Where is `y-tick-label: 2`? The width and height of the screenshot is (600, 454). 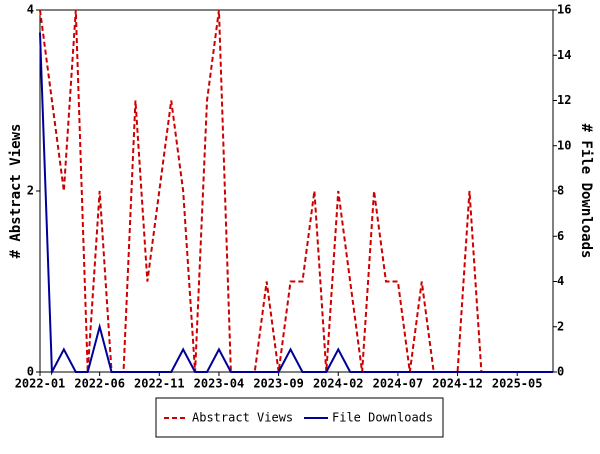 y-tick-label: 2 is located at coordinates (30, 191).